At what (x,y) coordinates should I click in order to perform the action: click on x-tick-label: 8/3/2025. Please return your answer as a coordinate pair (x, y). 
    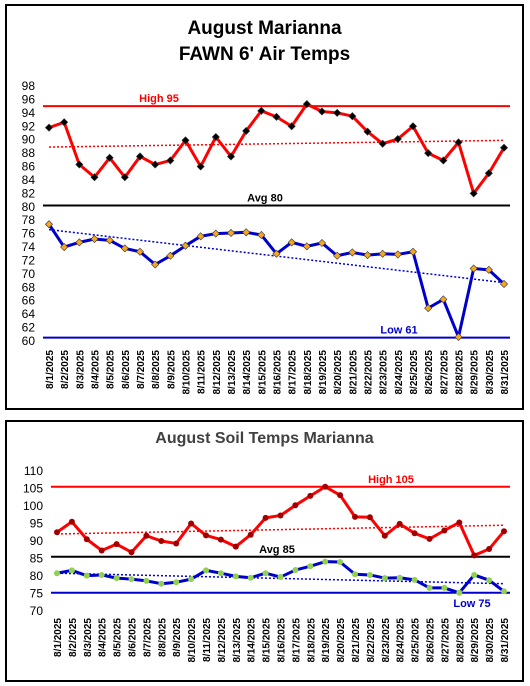
    Looking at the image, I should click on (88, 637).